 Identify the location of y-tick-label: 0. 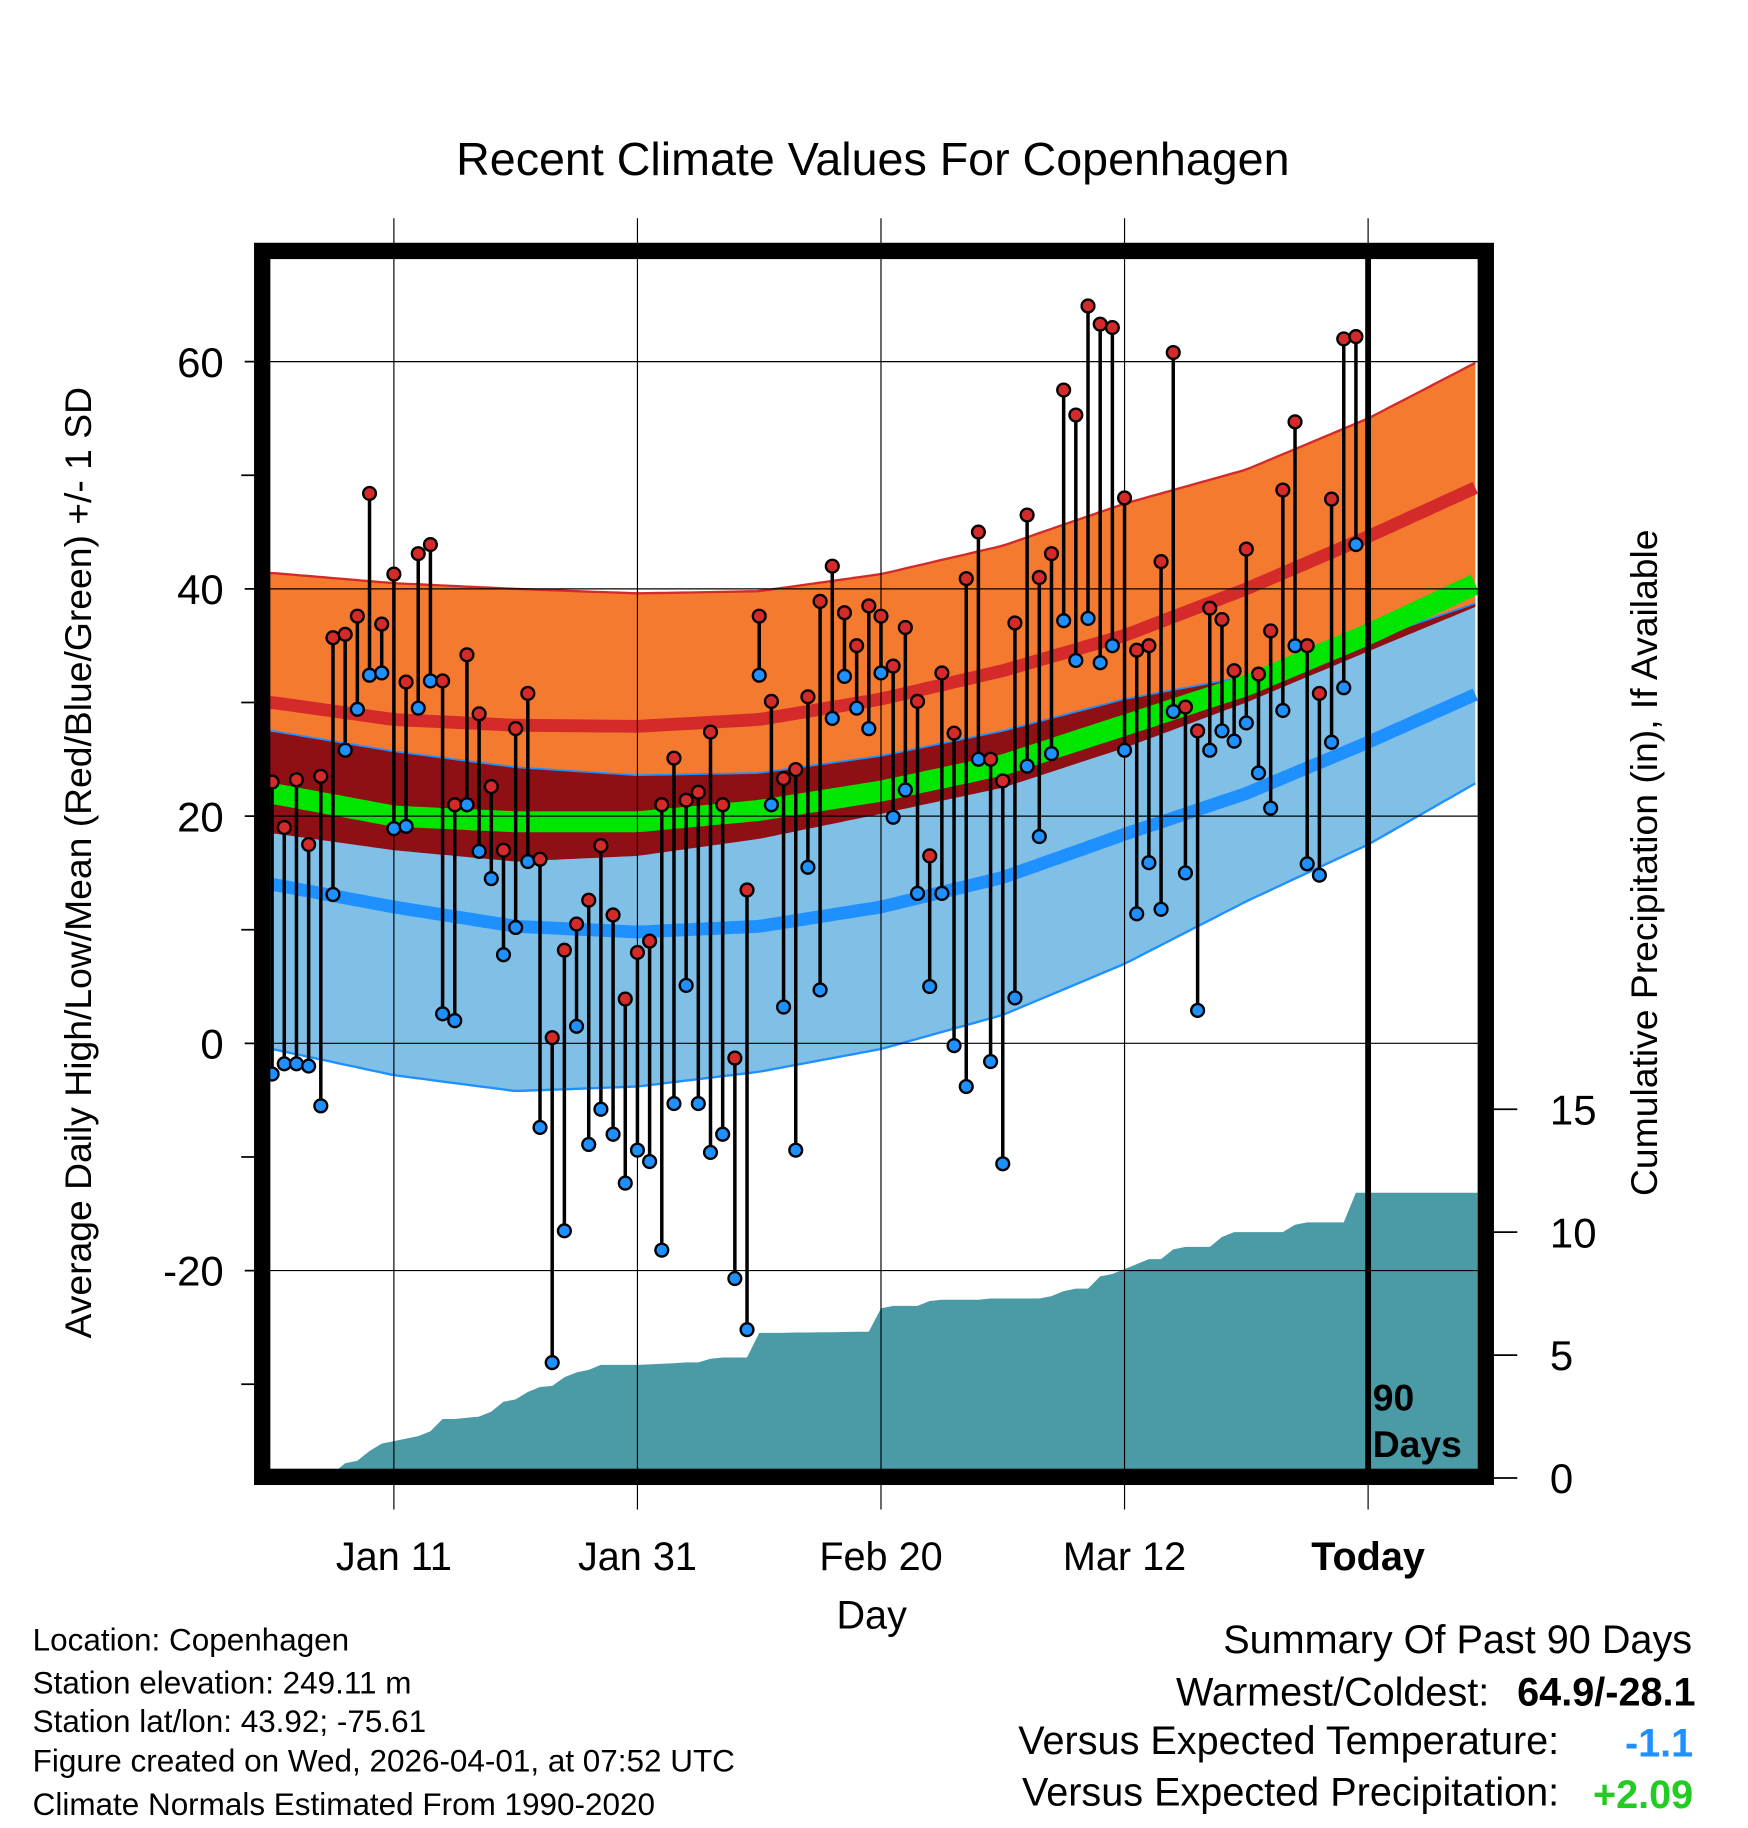
(211, 1044).